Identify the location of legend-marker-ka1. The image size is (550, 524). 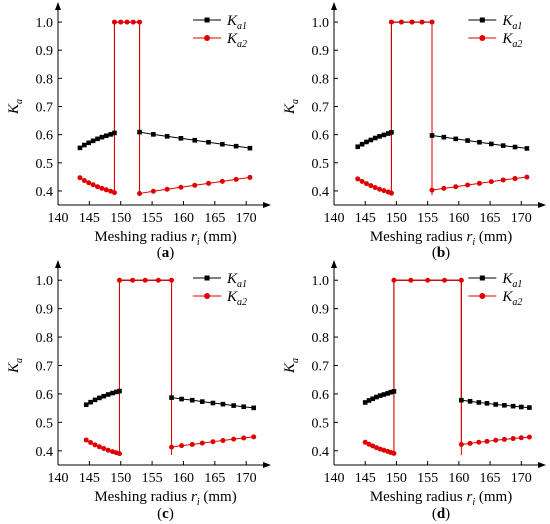
(207, 278).